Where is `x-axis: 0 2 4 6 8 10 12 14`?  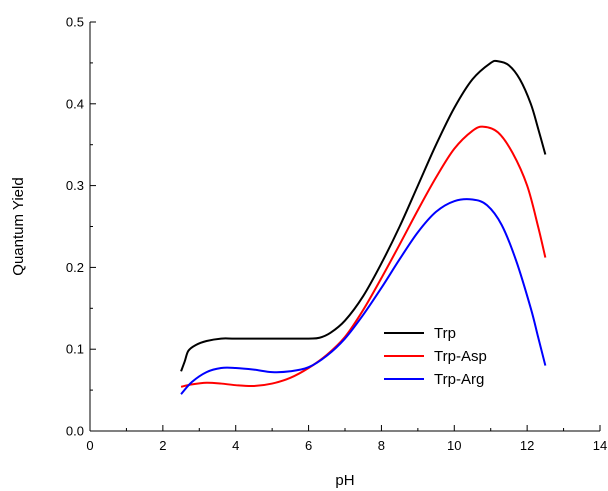 x-axis: 0 2 4 6 8 10 12 14 is located at coordinates (346, 439).